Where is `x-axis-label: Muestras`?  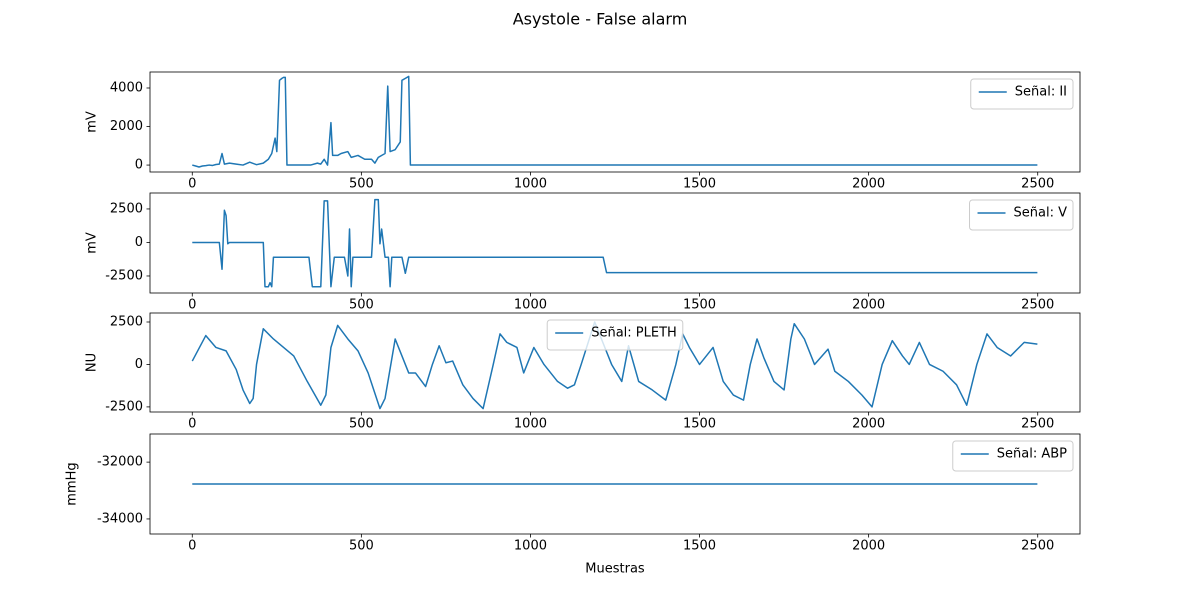
x-axis-label: Muestras is located at coordinates (615, 569).